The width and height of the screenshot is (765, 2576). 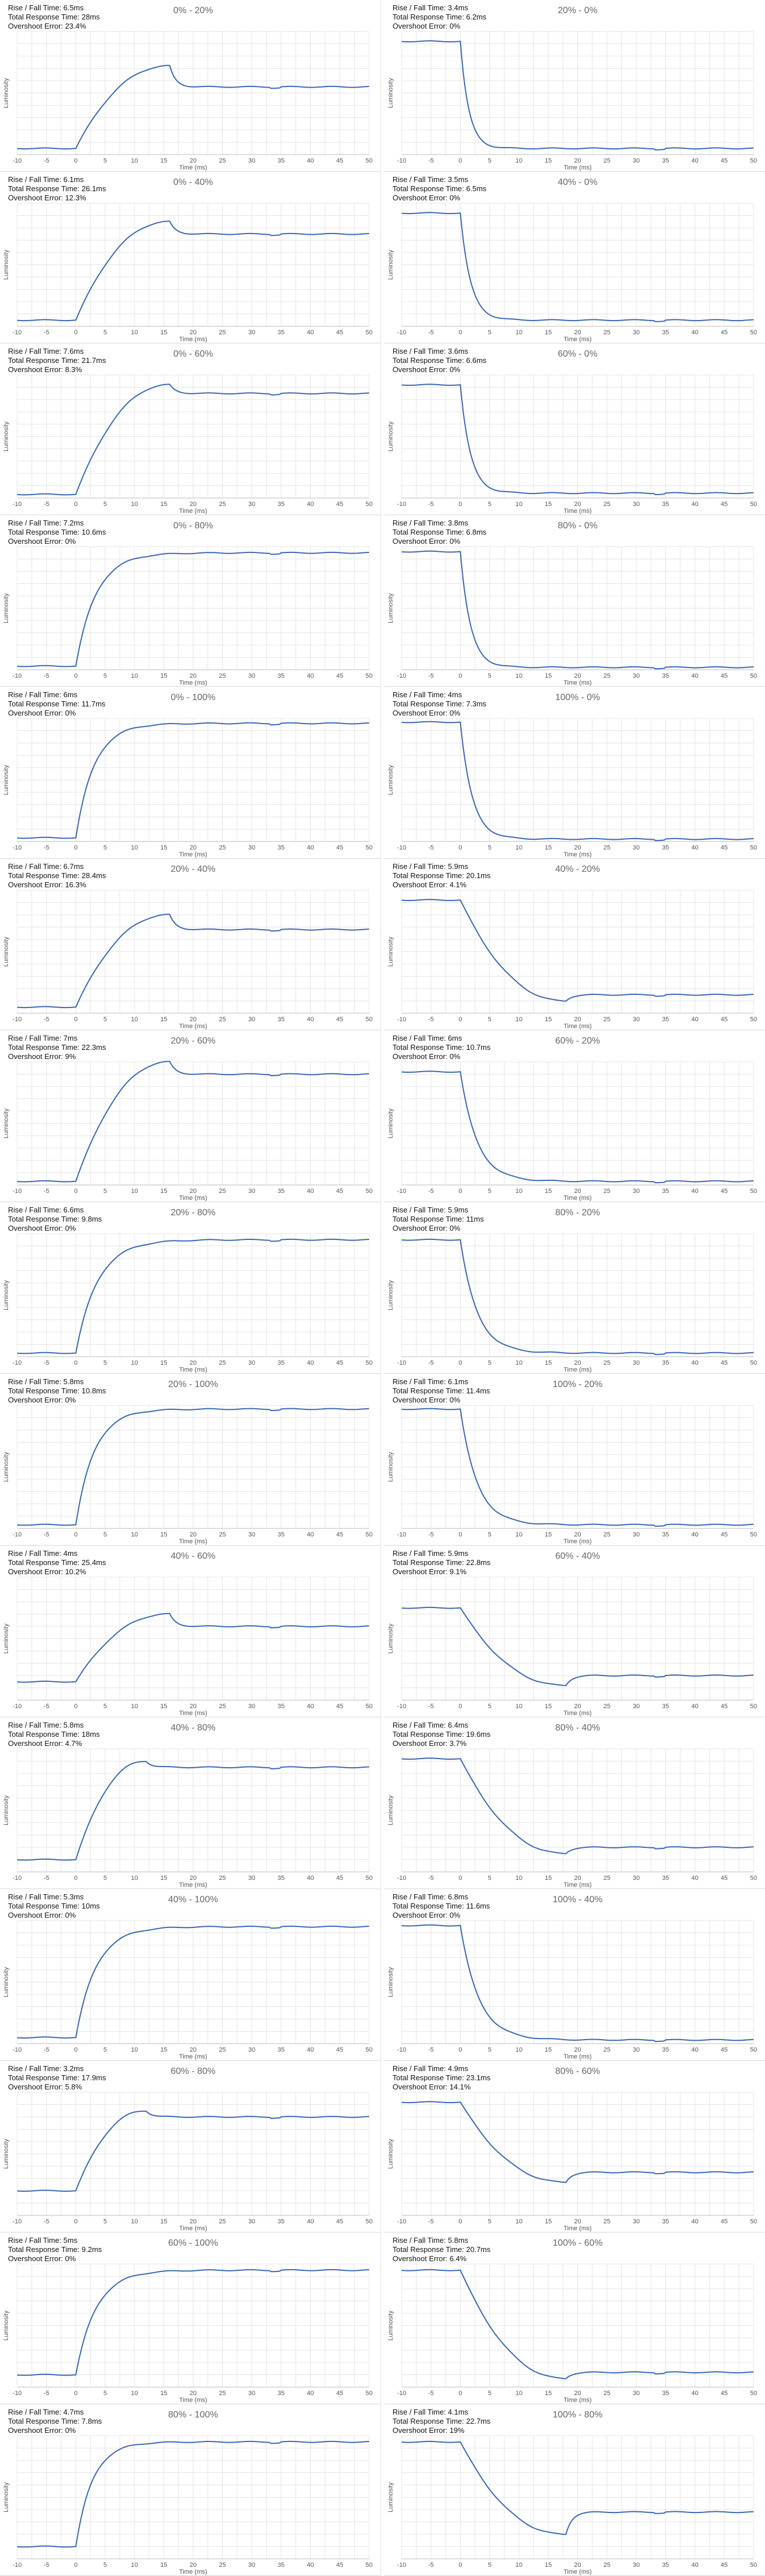 I want to click on total-response-time: Total Response Time: 10ms, so click(x=54, y=1906).